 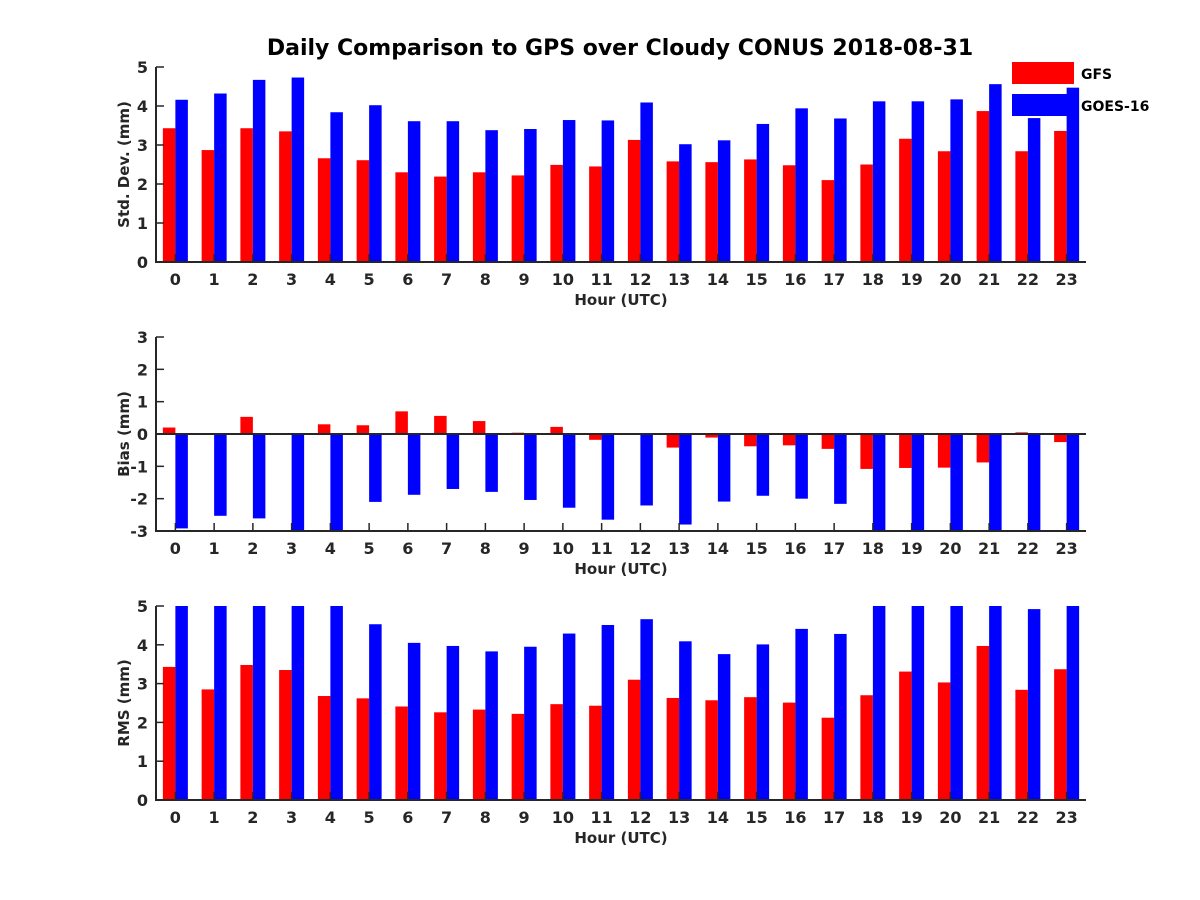 What do you see at coordinates (1080, 89) in the screenshot?
I see `legend: GFS GOES-16` at bounding box center [1080, 89].